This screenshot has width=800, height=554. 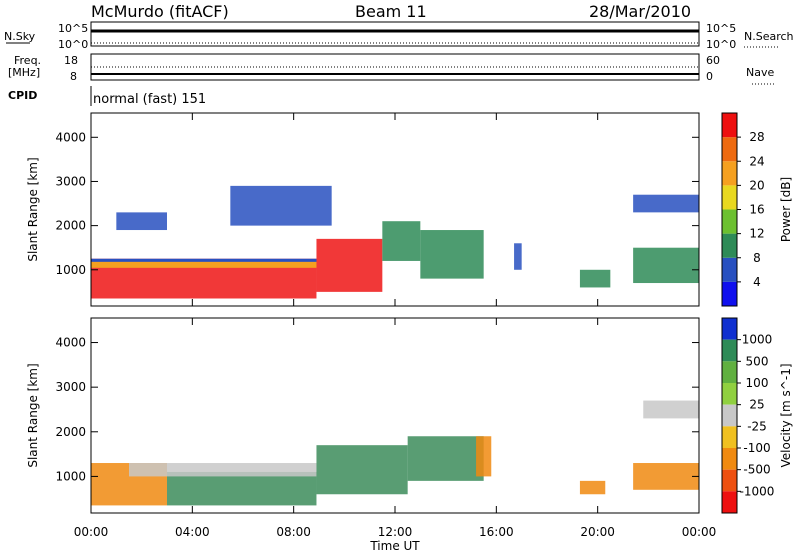 What do you see at coordinates (757, 340) in the screenshot?
I see `velocity-panel-cb-label-0: 1000` at bounding box center [757, 340].